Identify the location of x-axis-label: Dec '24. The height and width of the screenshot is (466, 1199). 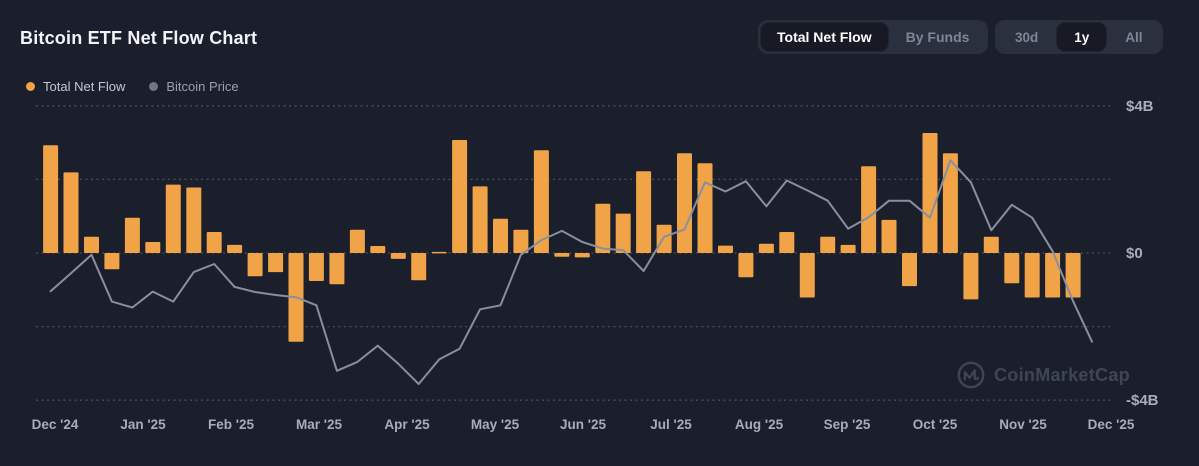
(55, 424).